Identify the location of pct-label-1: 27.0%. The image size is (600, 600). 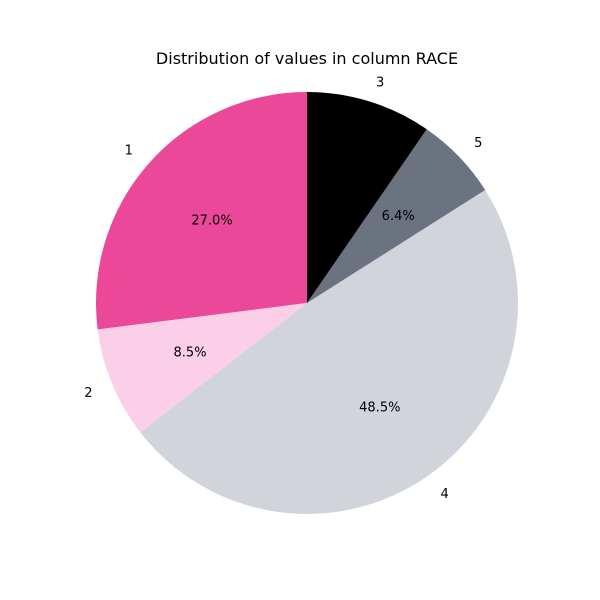
(211, 220).